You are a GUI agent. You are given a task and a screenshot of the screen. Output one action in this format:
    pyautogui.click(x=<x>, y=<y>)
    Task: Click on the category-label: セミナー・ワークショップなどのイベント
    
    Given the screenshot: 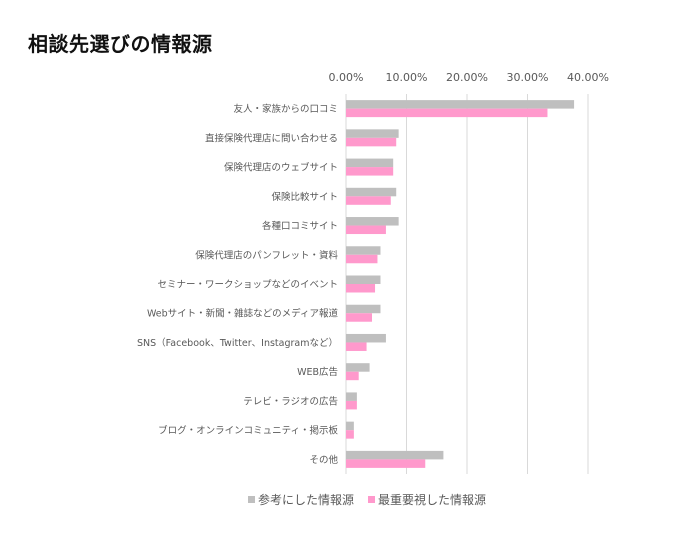 What is the action you would take?
    pyautogui.click(x=247, y=285)
    